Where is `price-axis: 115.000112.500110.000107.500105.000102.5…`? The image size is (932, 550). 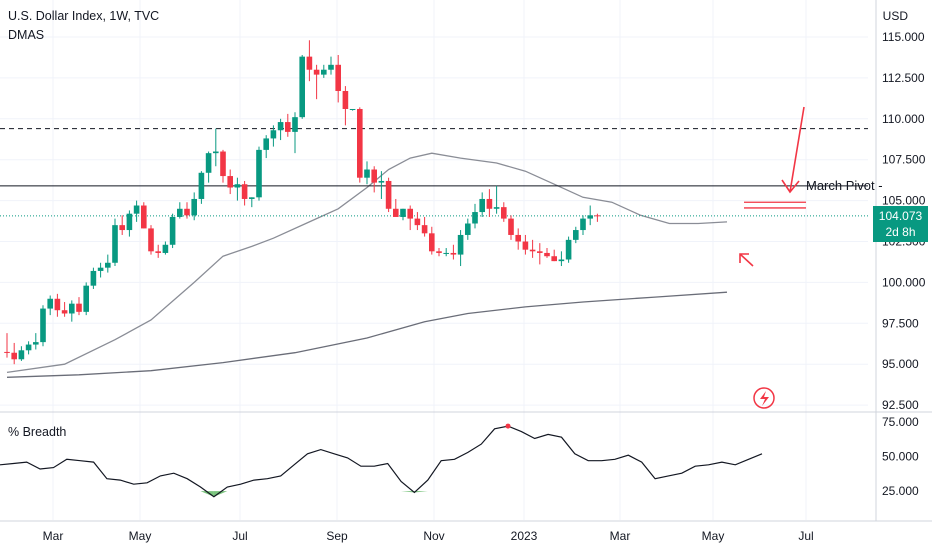 price-axis: 115.000112.500110.000107.500105.000102.5… is located at coordinates (904, 264).